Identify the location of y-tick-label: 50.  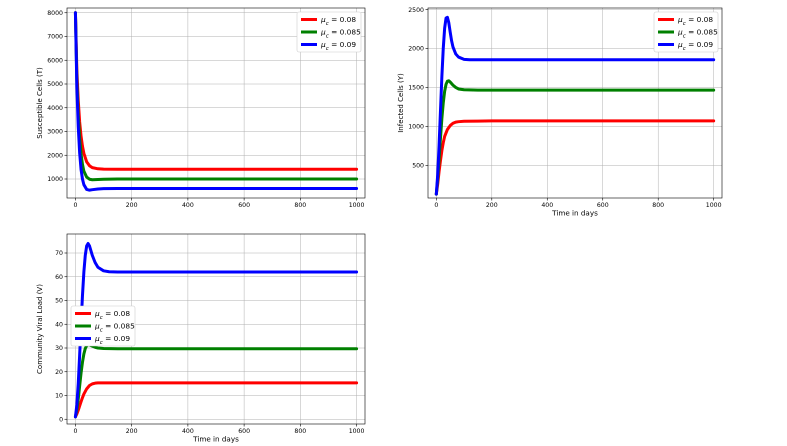
(59, 301).